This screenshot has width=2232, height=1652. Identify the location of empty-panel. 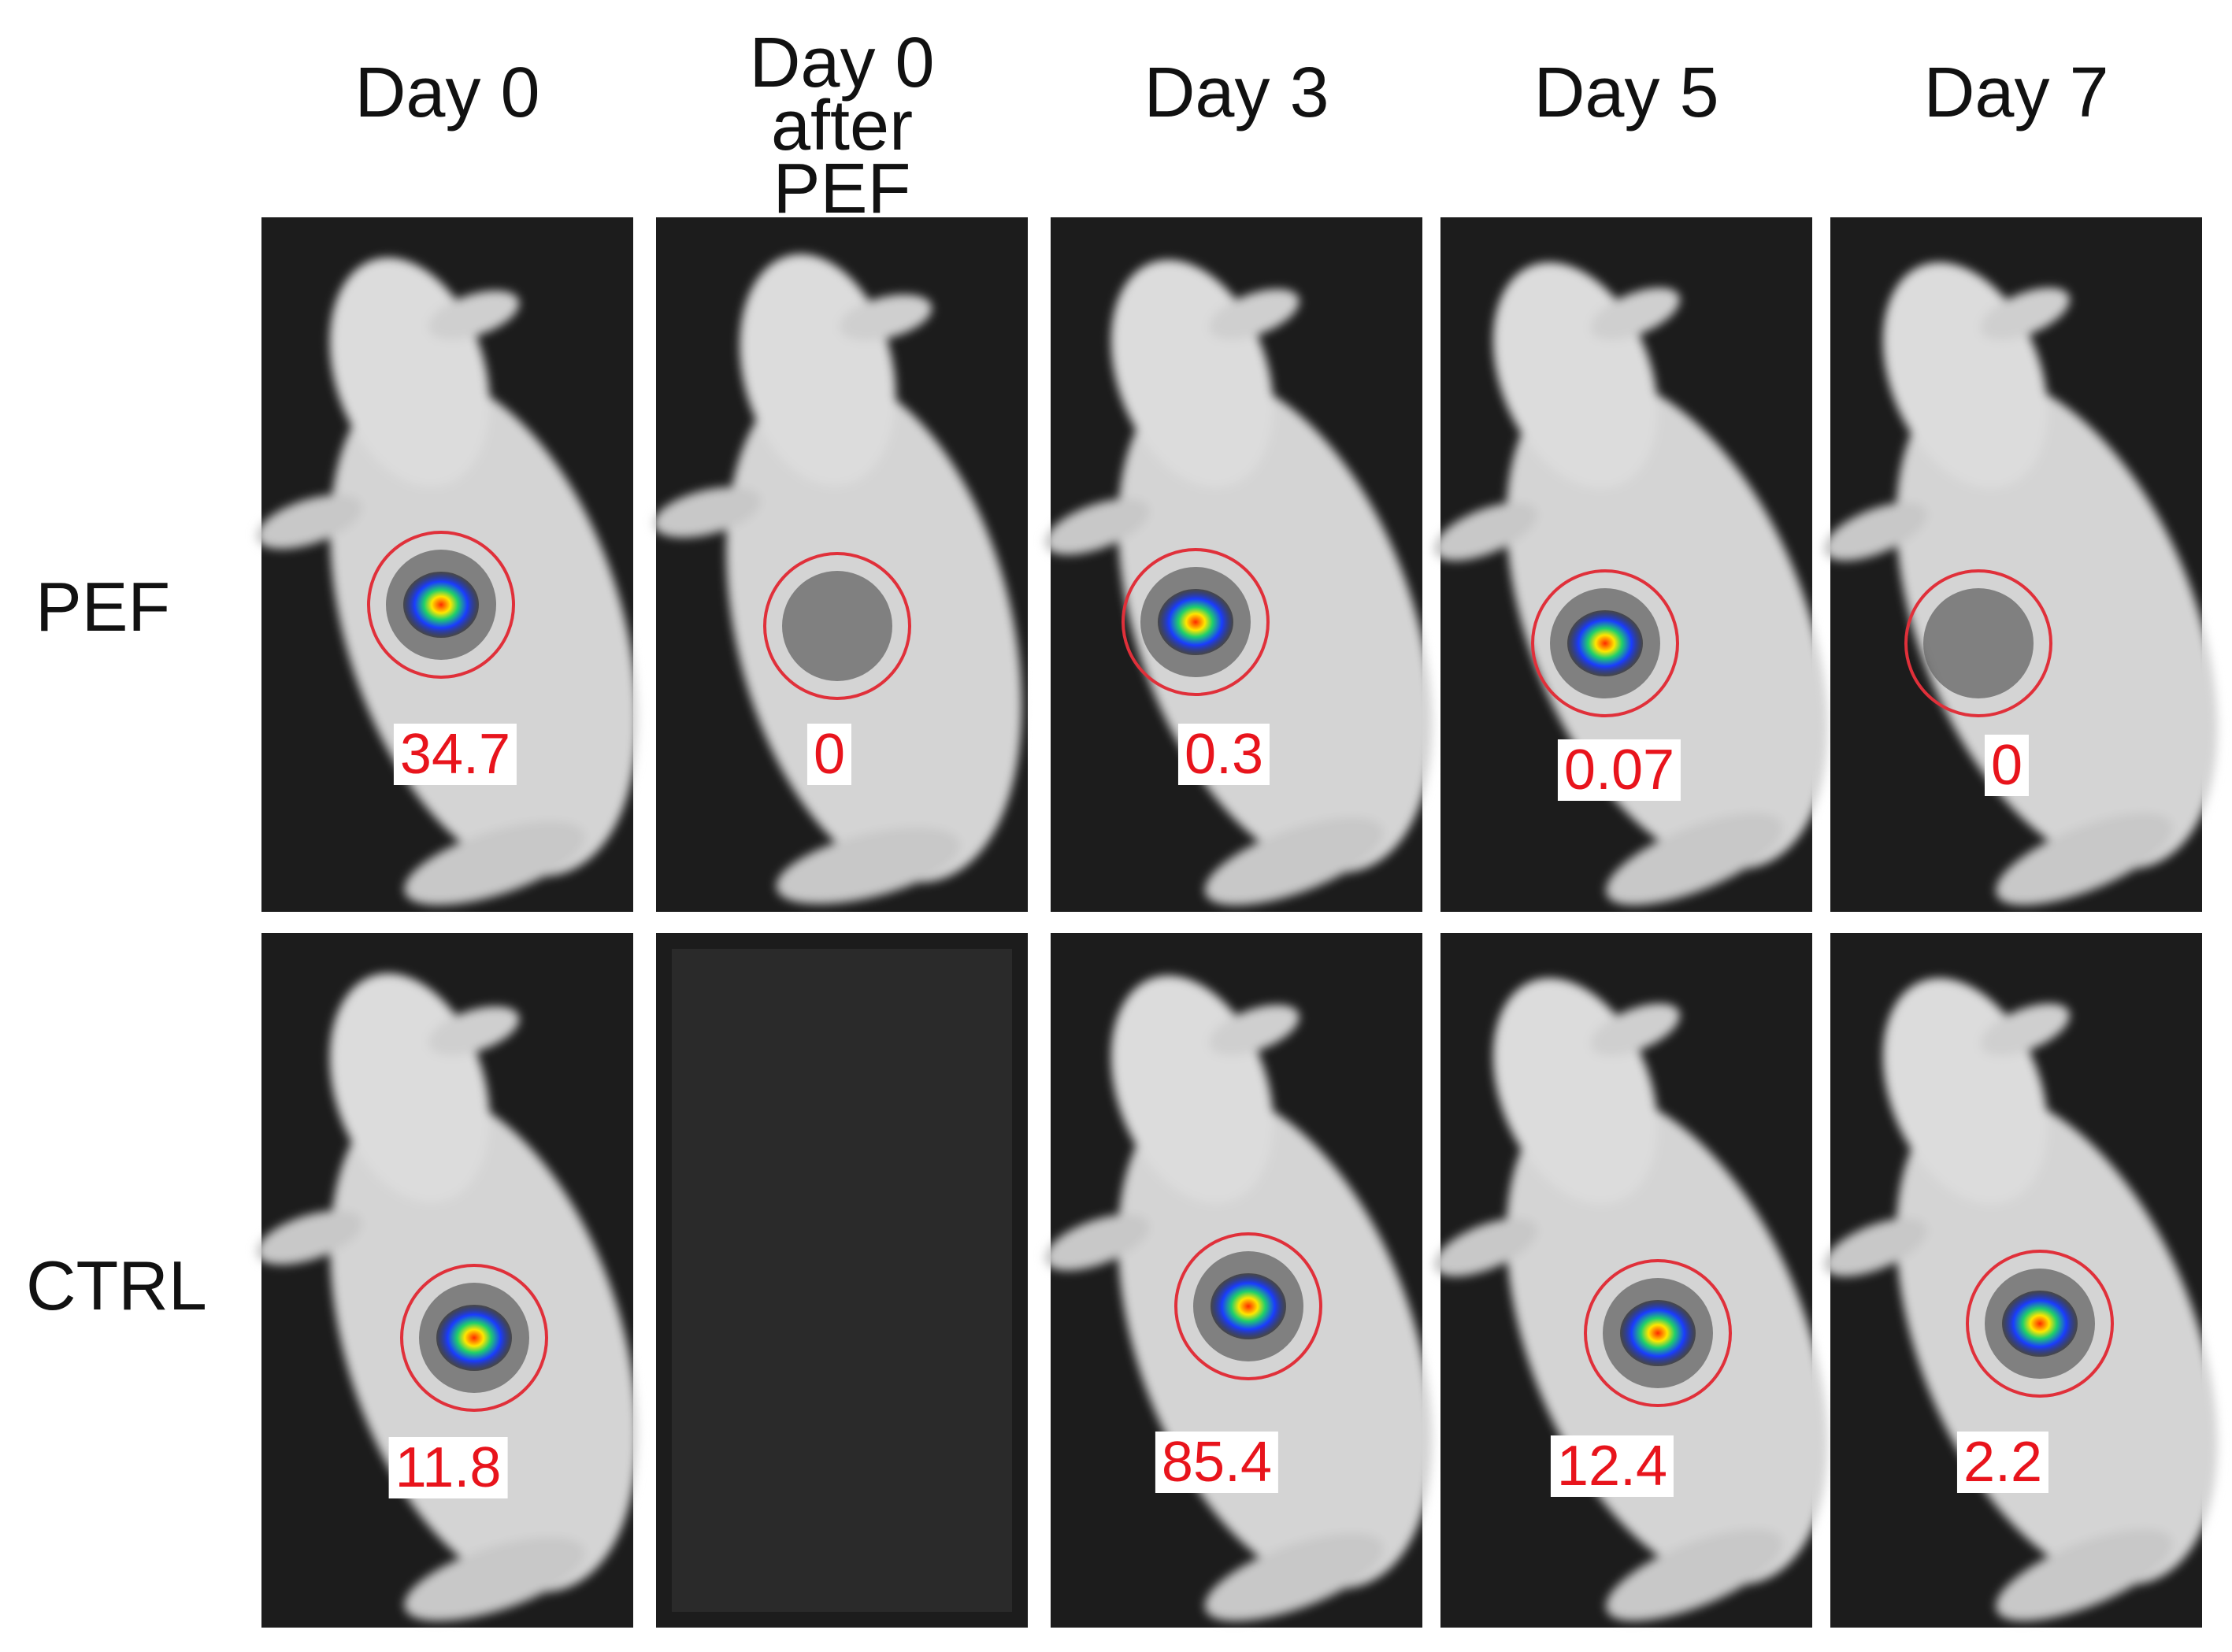
(842, 1280).